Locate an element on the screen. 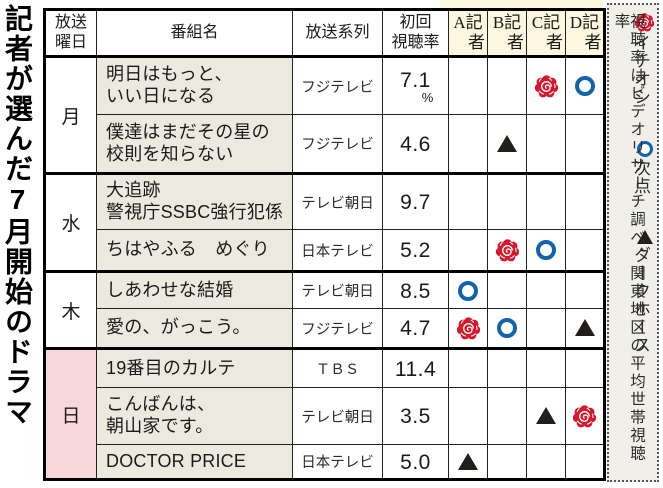 The height and width of the screenshot is (488, 663). table-row: DOCTOR PRICE 日本テレビ 5.0 is located at coordinates (325, 462).